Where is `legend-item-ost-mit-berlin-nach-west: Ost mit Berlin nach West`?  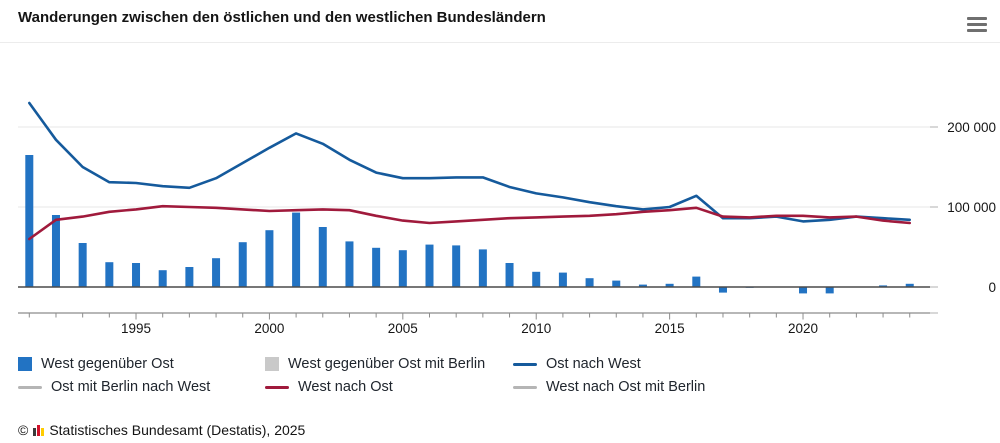 legend-item-ost-mit-berlin-nach-west: Ost mit Berlin nach West is located at coordinates (141, 387).